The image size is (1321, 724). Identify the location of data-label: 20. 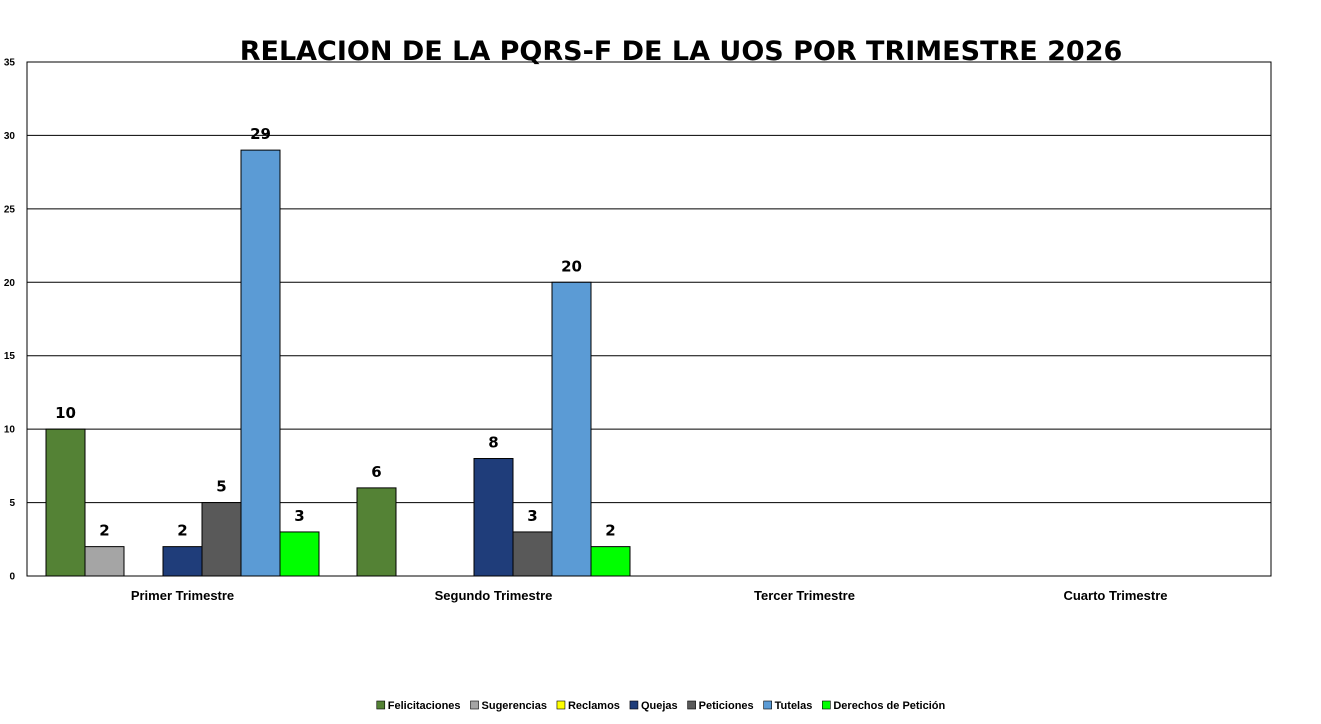
(571, 266).